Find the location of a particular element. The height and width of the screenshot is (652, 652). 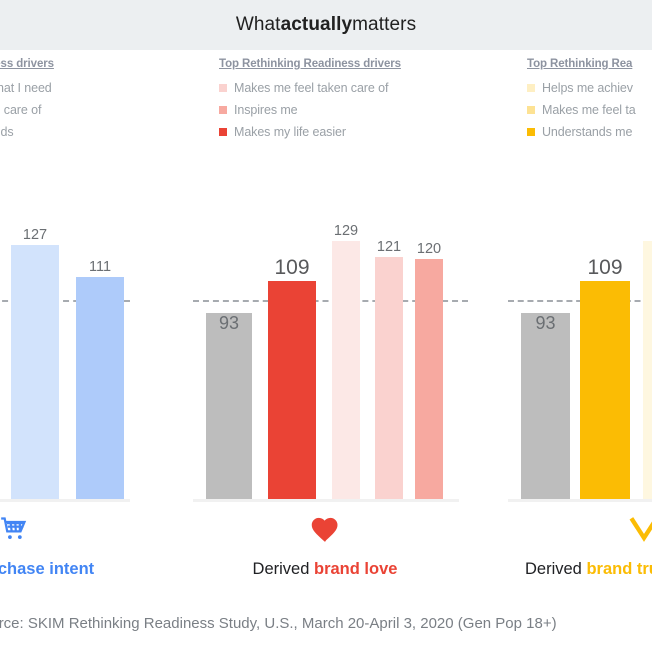

check-v-icon is located at coordinates (637, 529).